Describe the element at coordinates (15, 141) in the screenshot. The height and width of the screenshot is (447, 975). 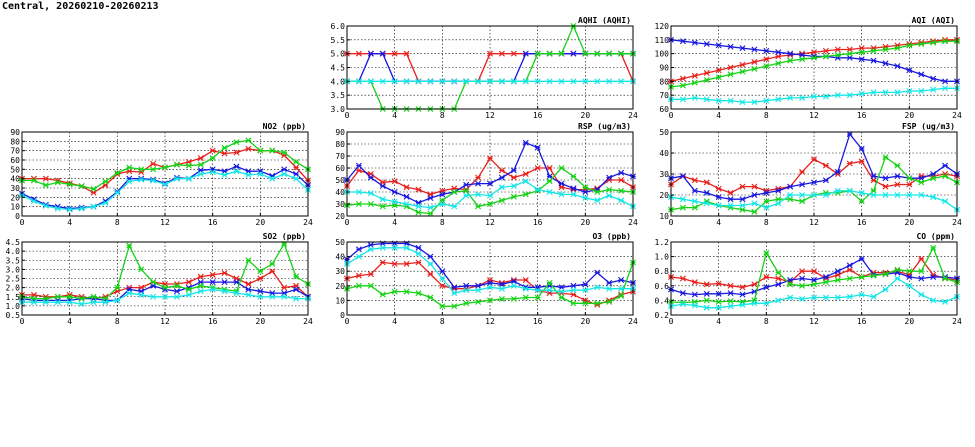
I see `y-tick-label: 80` at that location.